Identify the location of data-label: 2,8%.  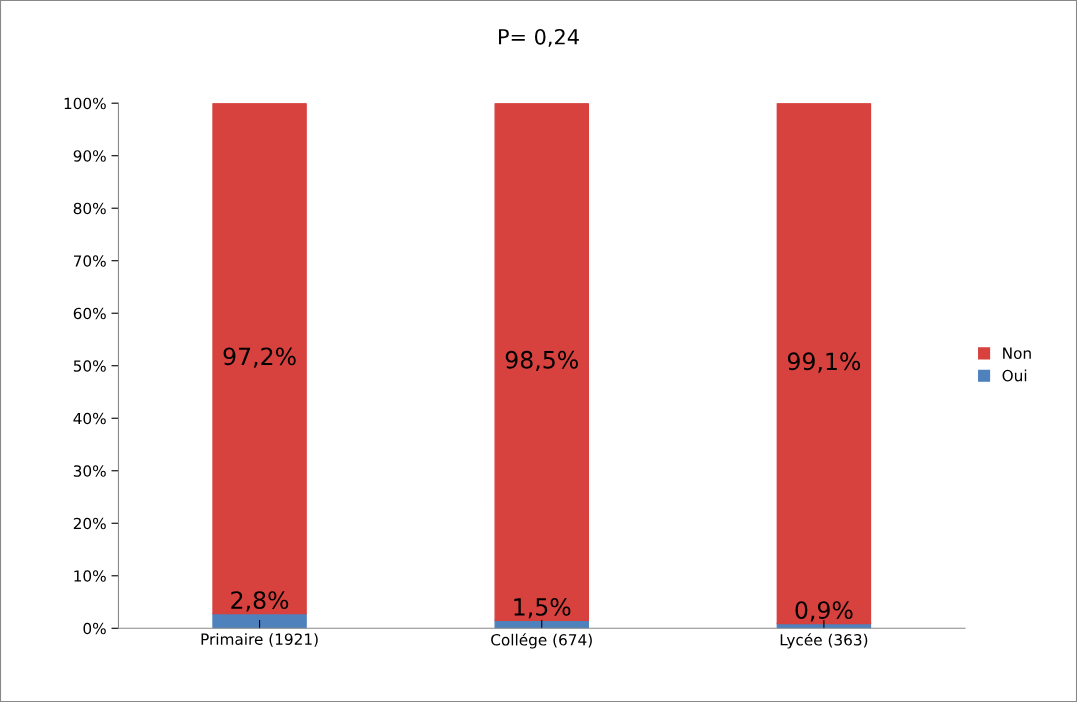
(260, 601).